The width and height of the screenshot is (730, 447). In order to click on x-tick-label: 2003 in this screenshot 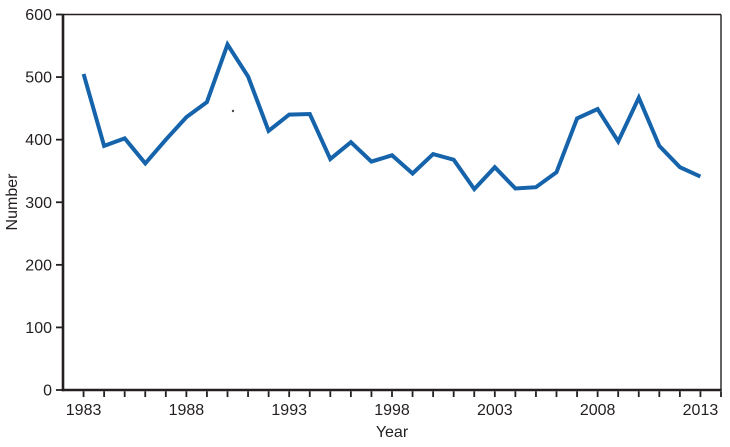, I will do `click(495, 410)`.